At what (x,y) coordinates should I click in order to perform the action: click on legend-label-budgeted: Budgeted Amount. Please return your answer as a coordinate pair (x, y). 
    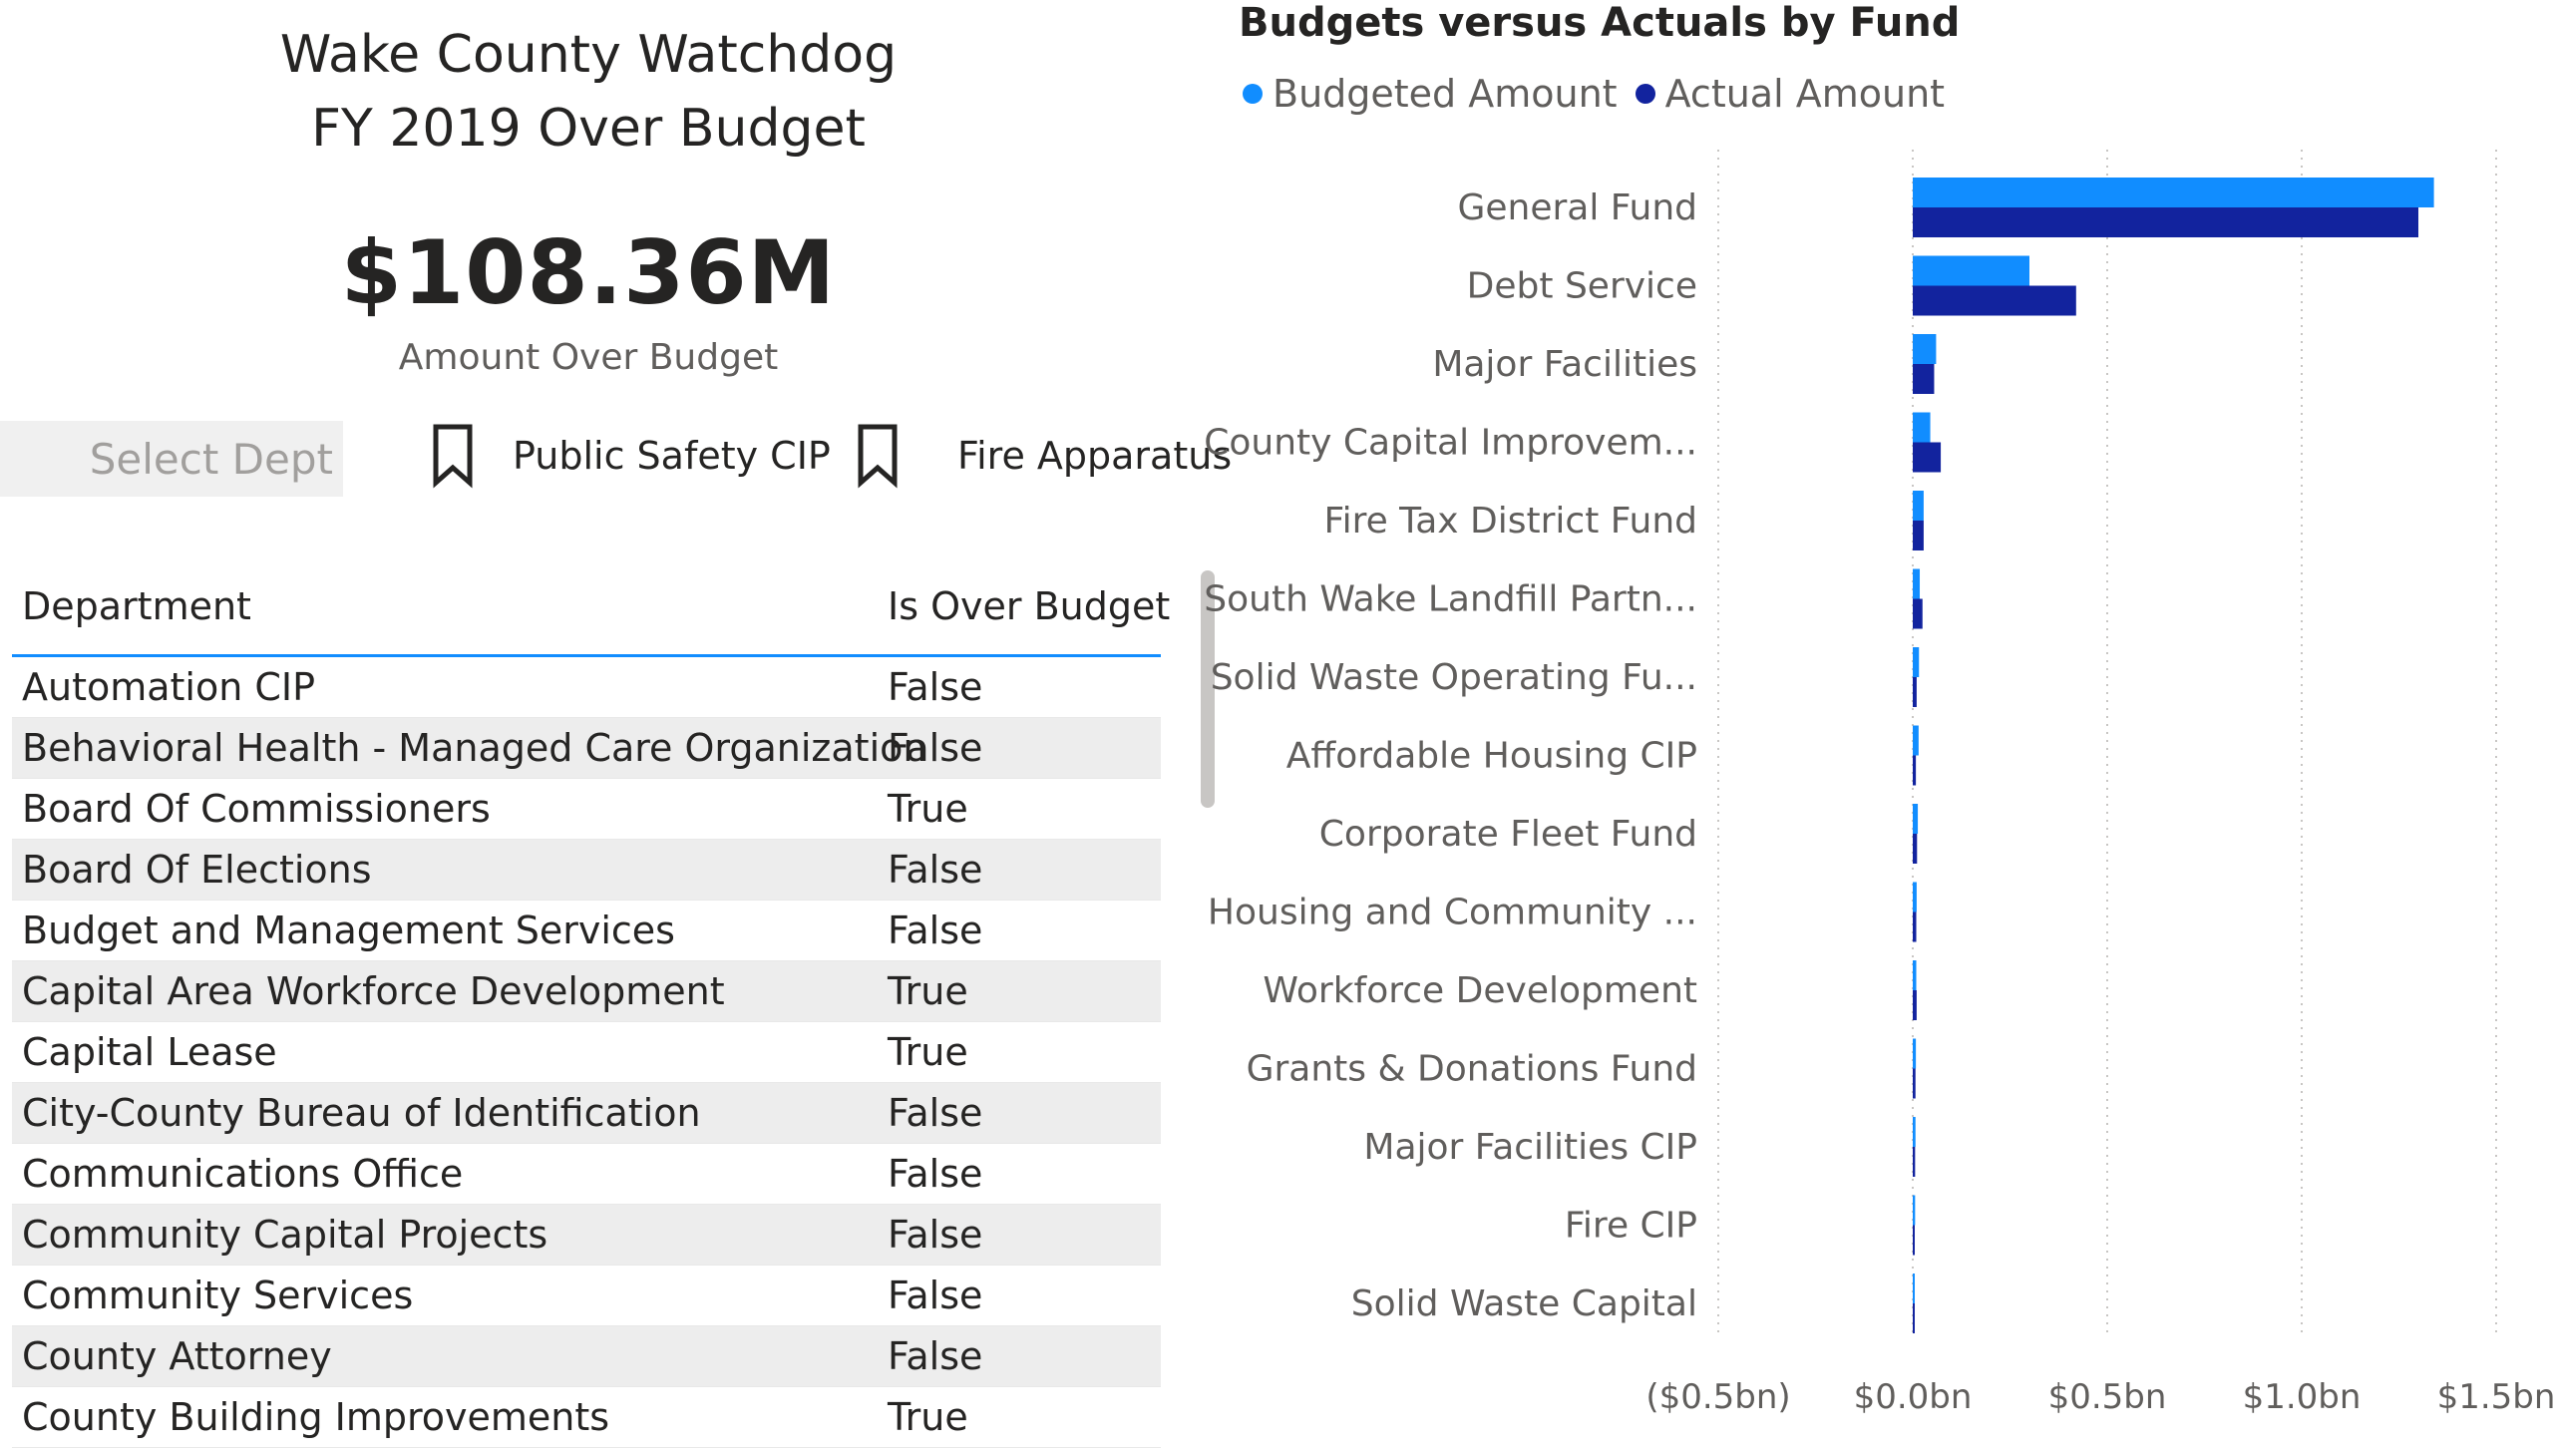
    Looking at the image, I should click on (1445, 94).